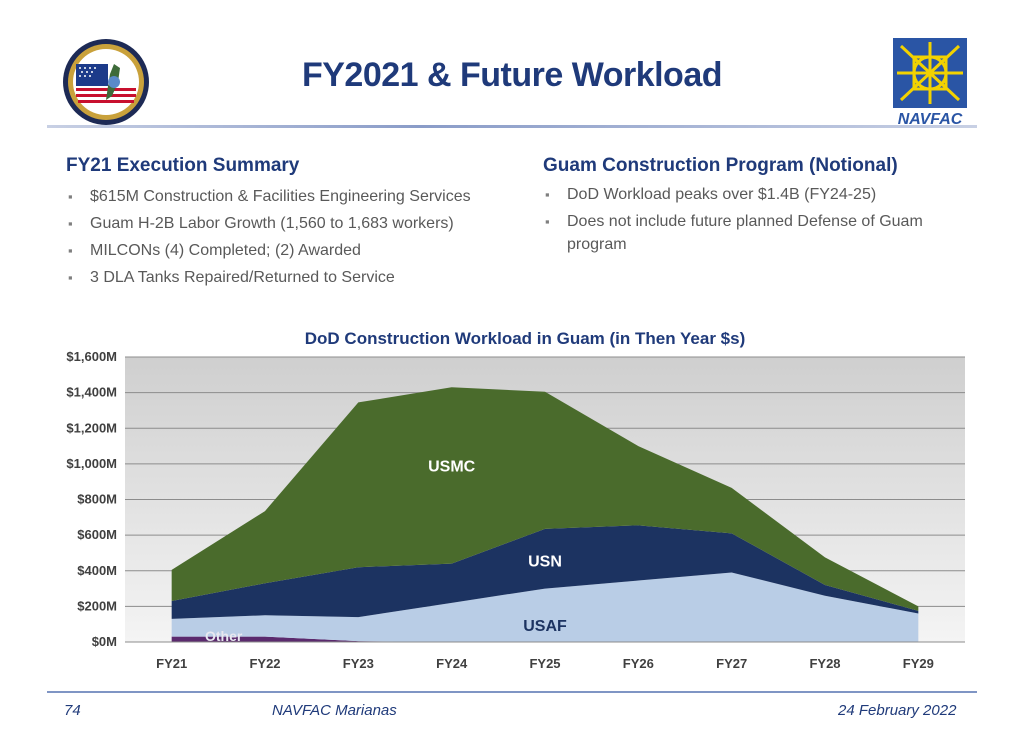  What do you see at coordinates (930, 83) in the screenshot?
I see `navfac-logo: NAVFAC` at bounding box center [930, 83].